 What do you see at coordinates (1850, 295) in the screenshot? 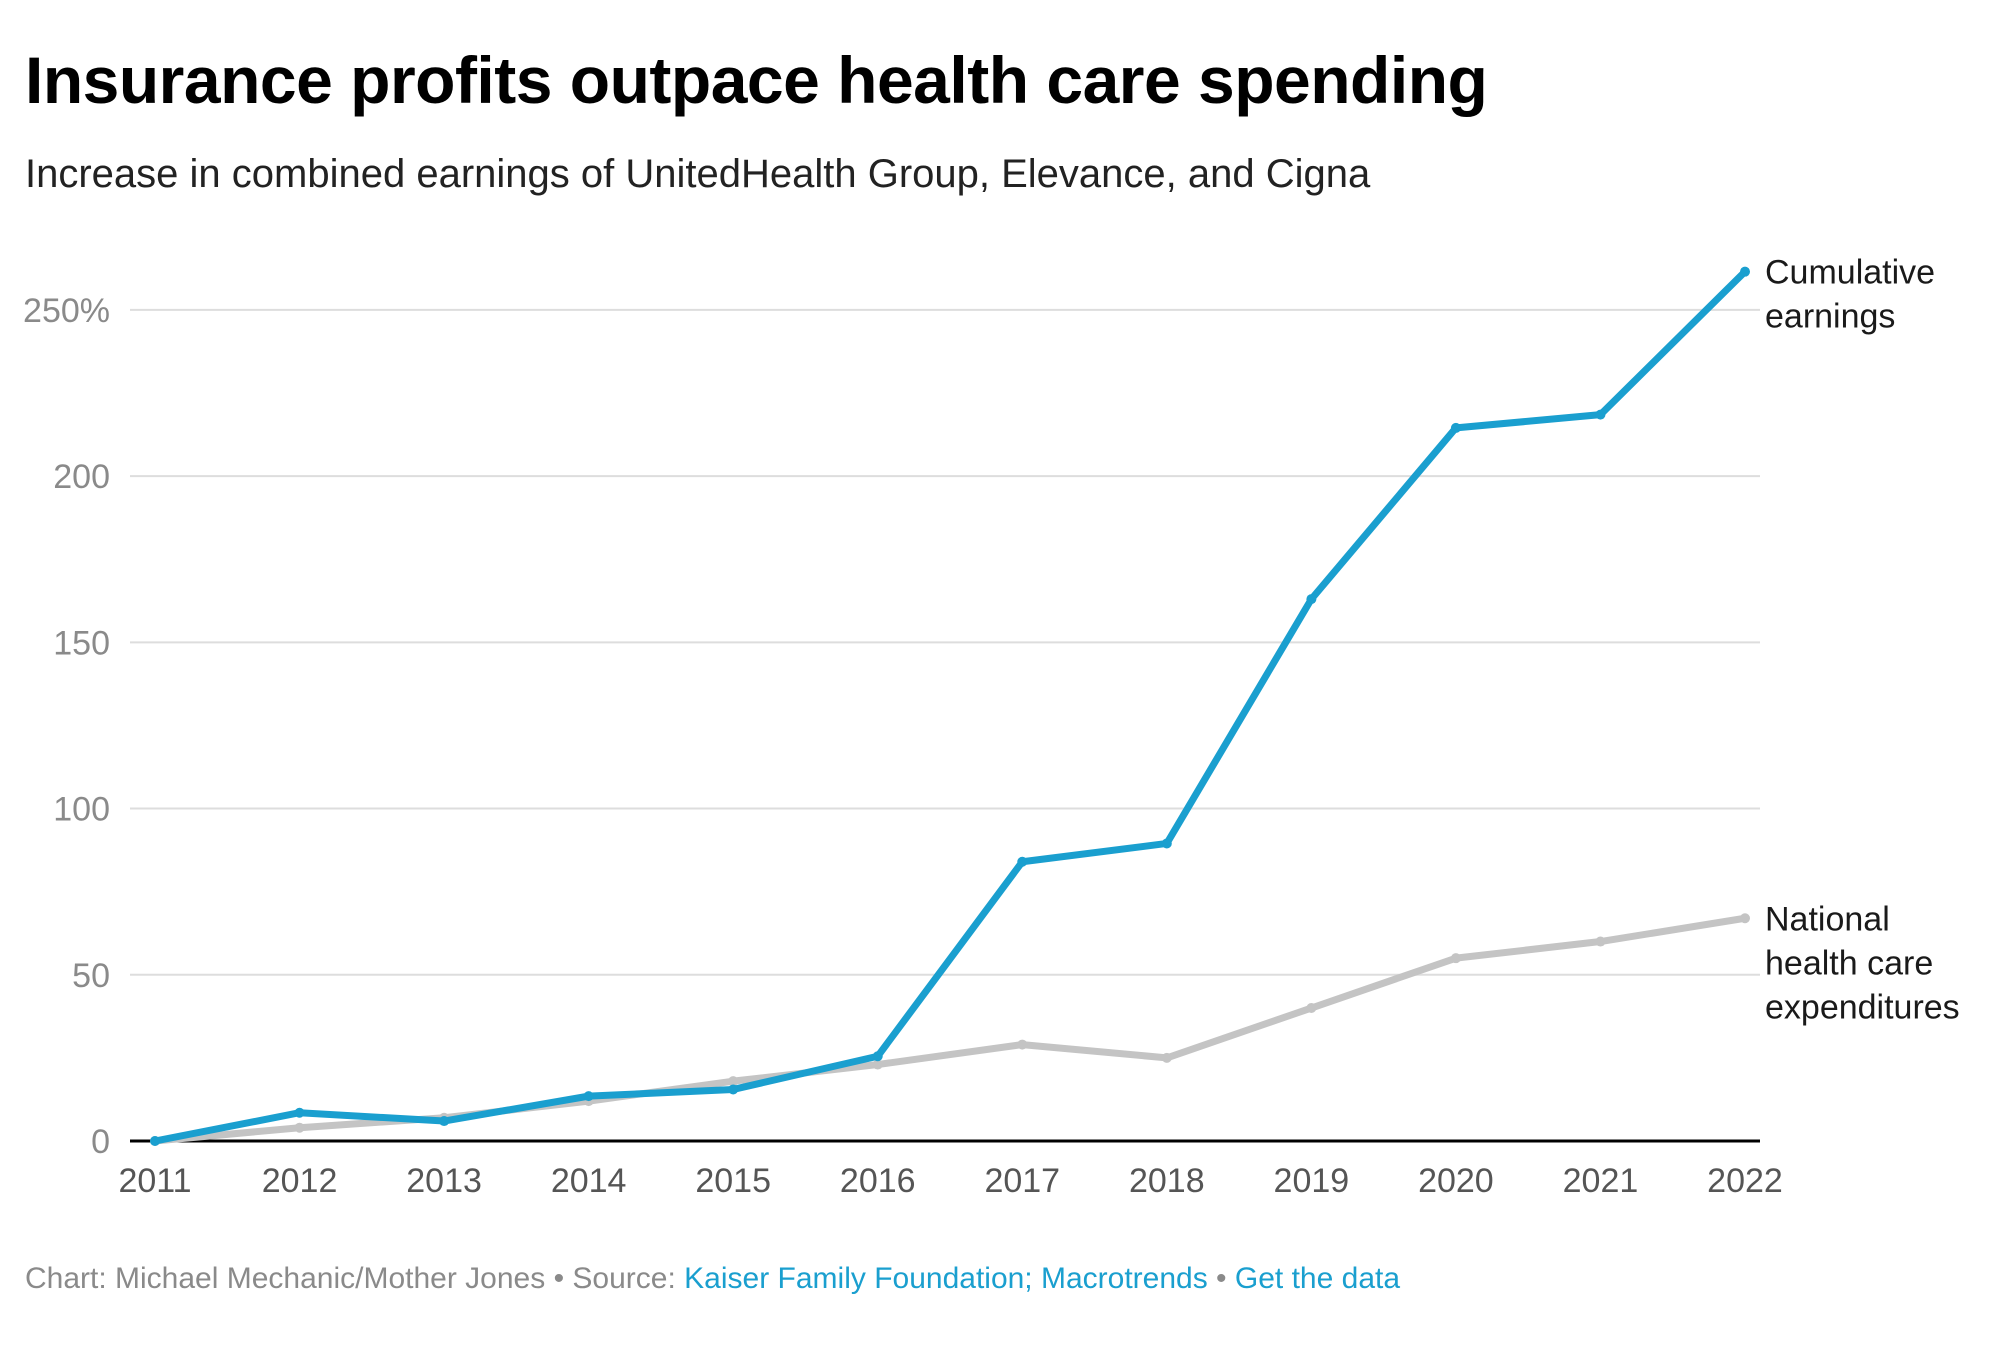
I see `series-label-cumulative-earnings: Cumulative earnings` at bounding box center [1850, 295].